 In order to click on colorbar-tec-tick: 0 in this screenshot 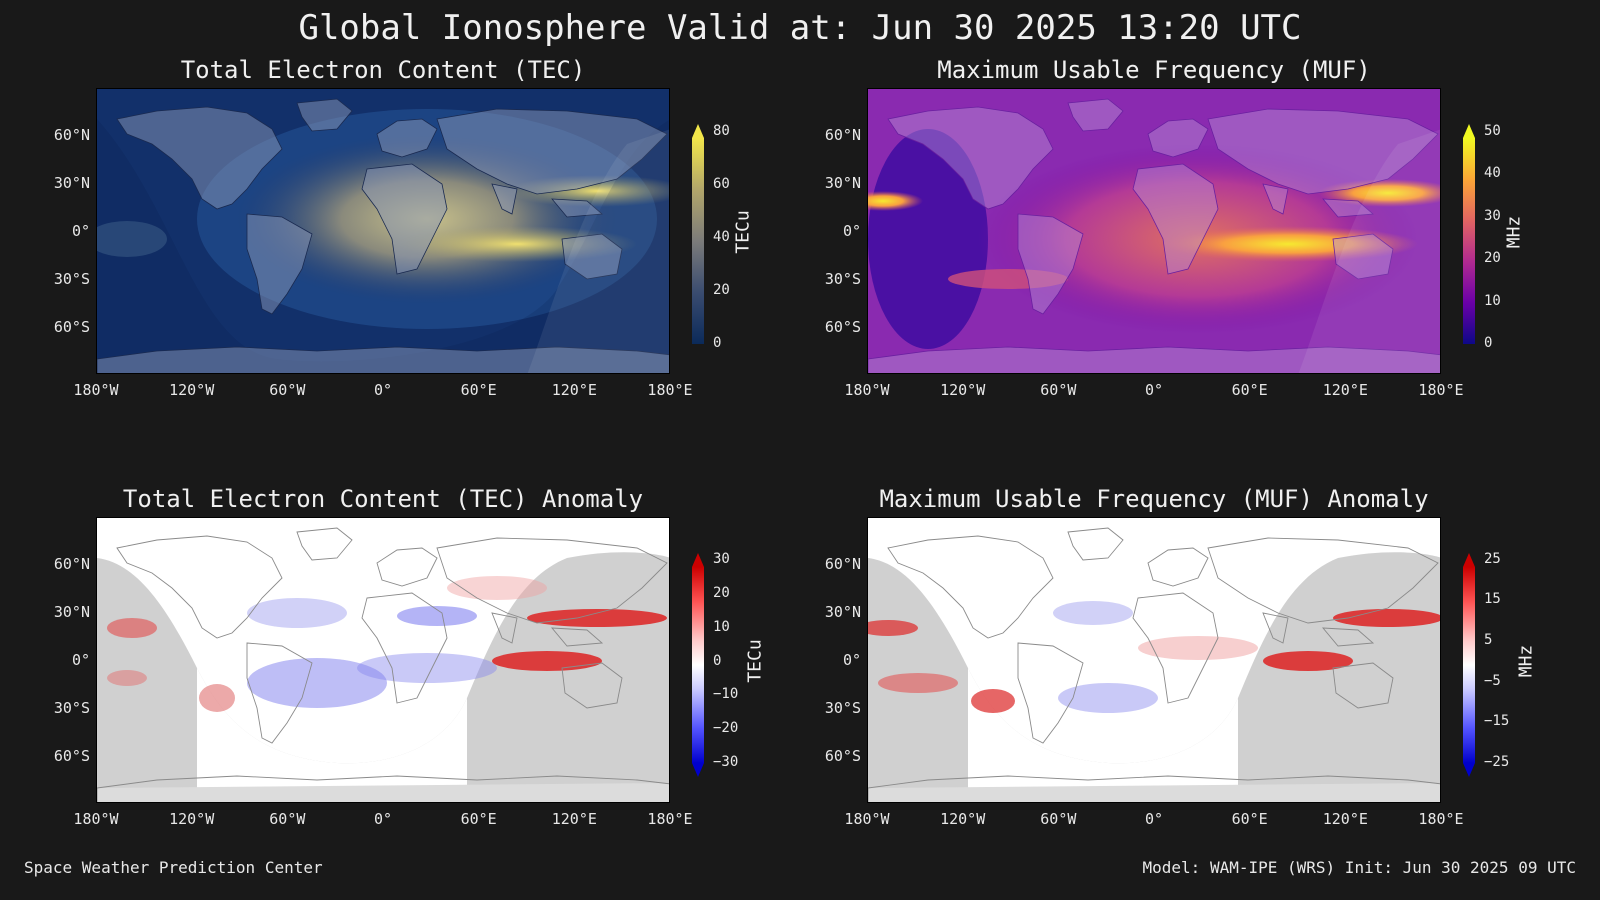, I will do `click(717, 343)`.